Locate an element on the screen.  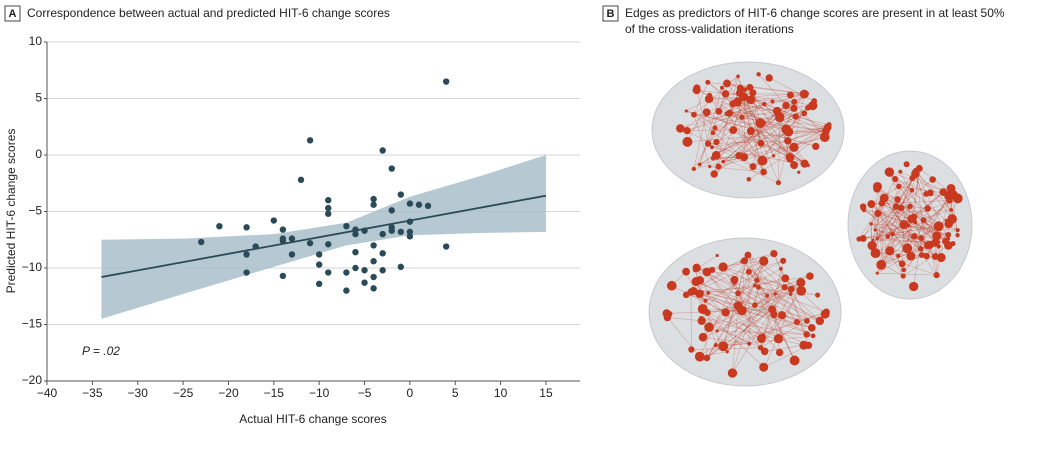
x-tick-label: 15 is located at coordinates (546, 393).